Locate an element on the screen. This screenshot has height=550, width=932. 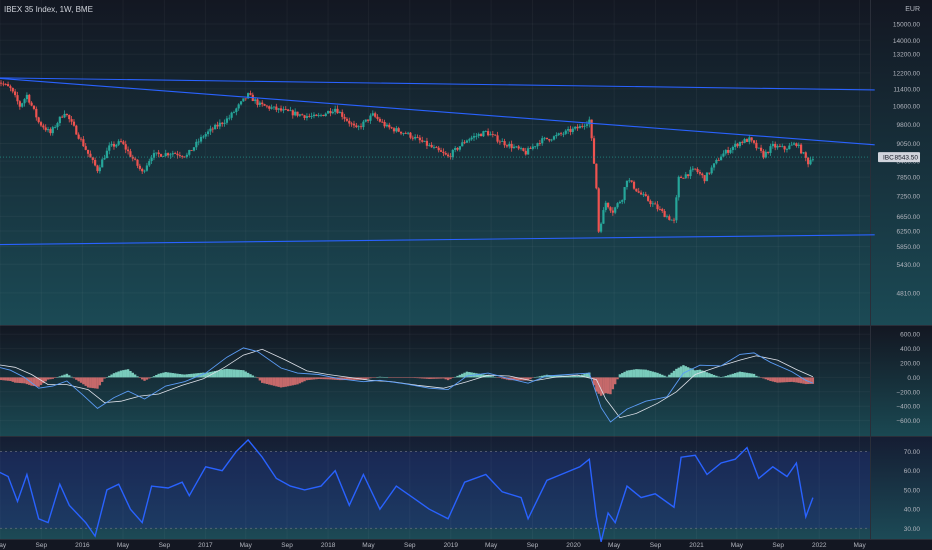
upper-resistance-line is located at coordinates (437, 111).